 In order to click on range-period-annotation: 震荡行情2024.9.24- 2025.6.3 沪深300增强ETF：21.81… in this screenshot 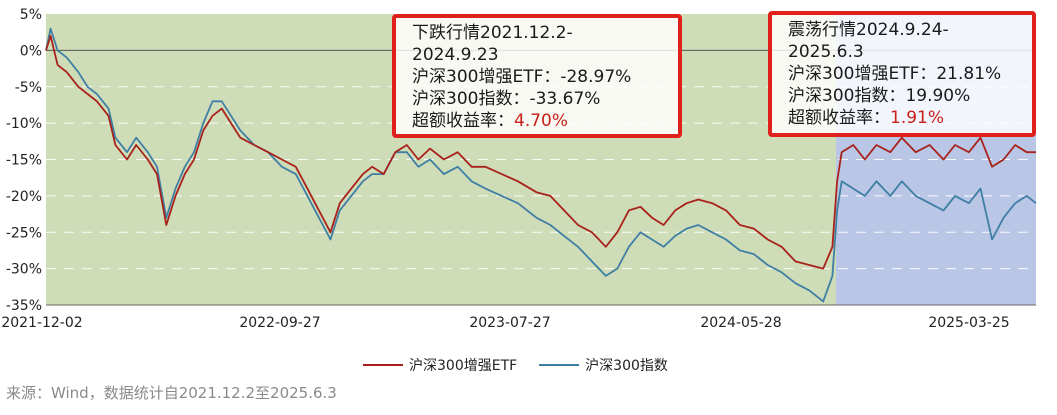, I will do `click(902, 74)`.